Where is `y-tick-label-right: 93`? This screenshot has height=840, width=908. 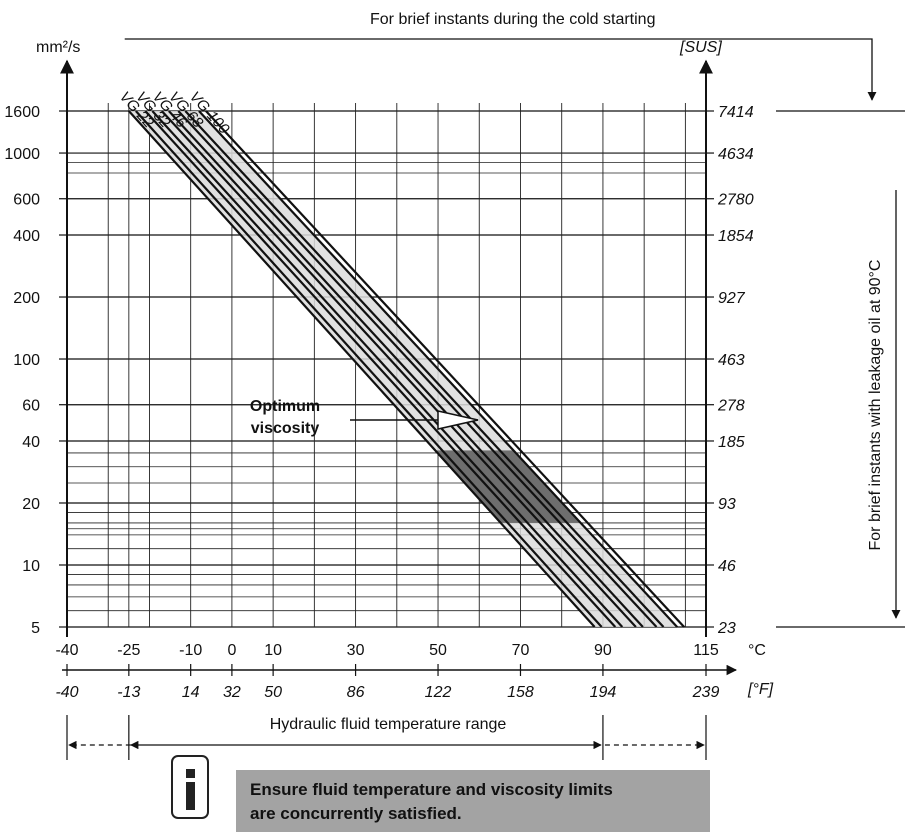
y-tick-label-right: 93 is located at coordinates (727, 504).